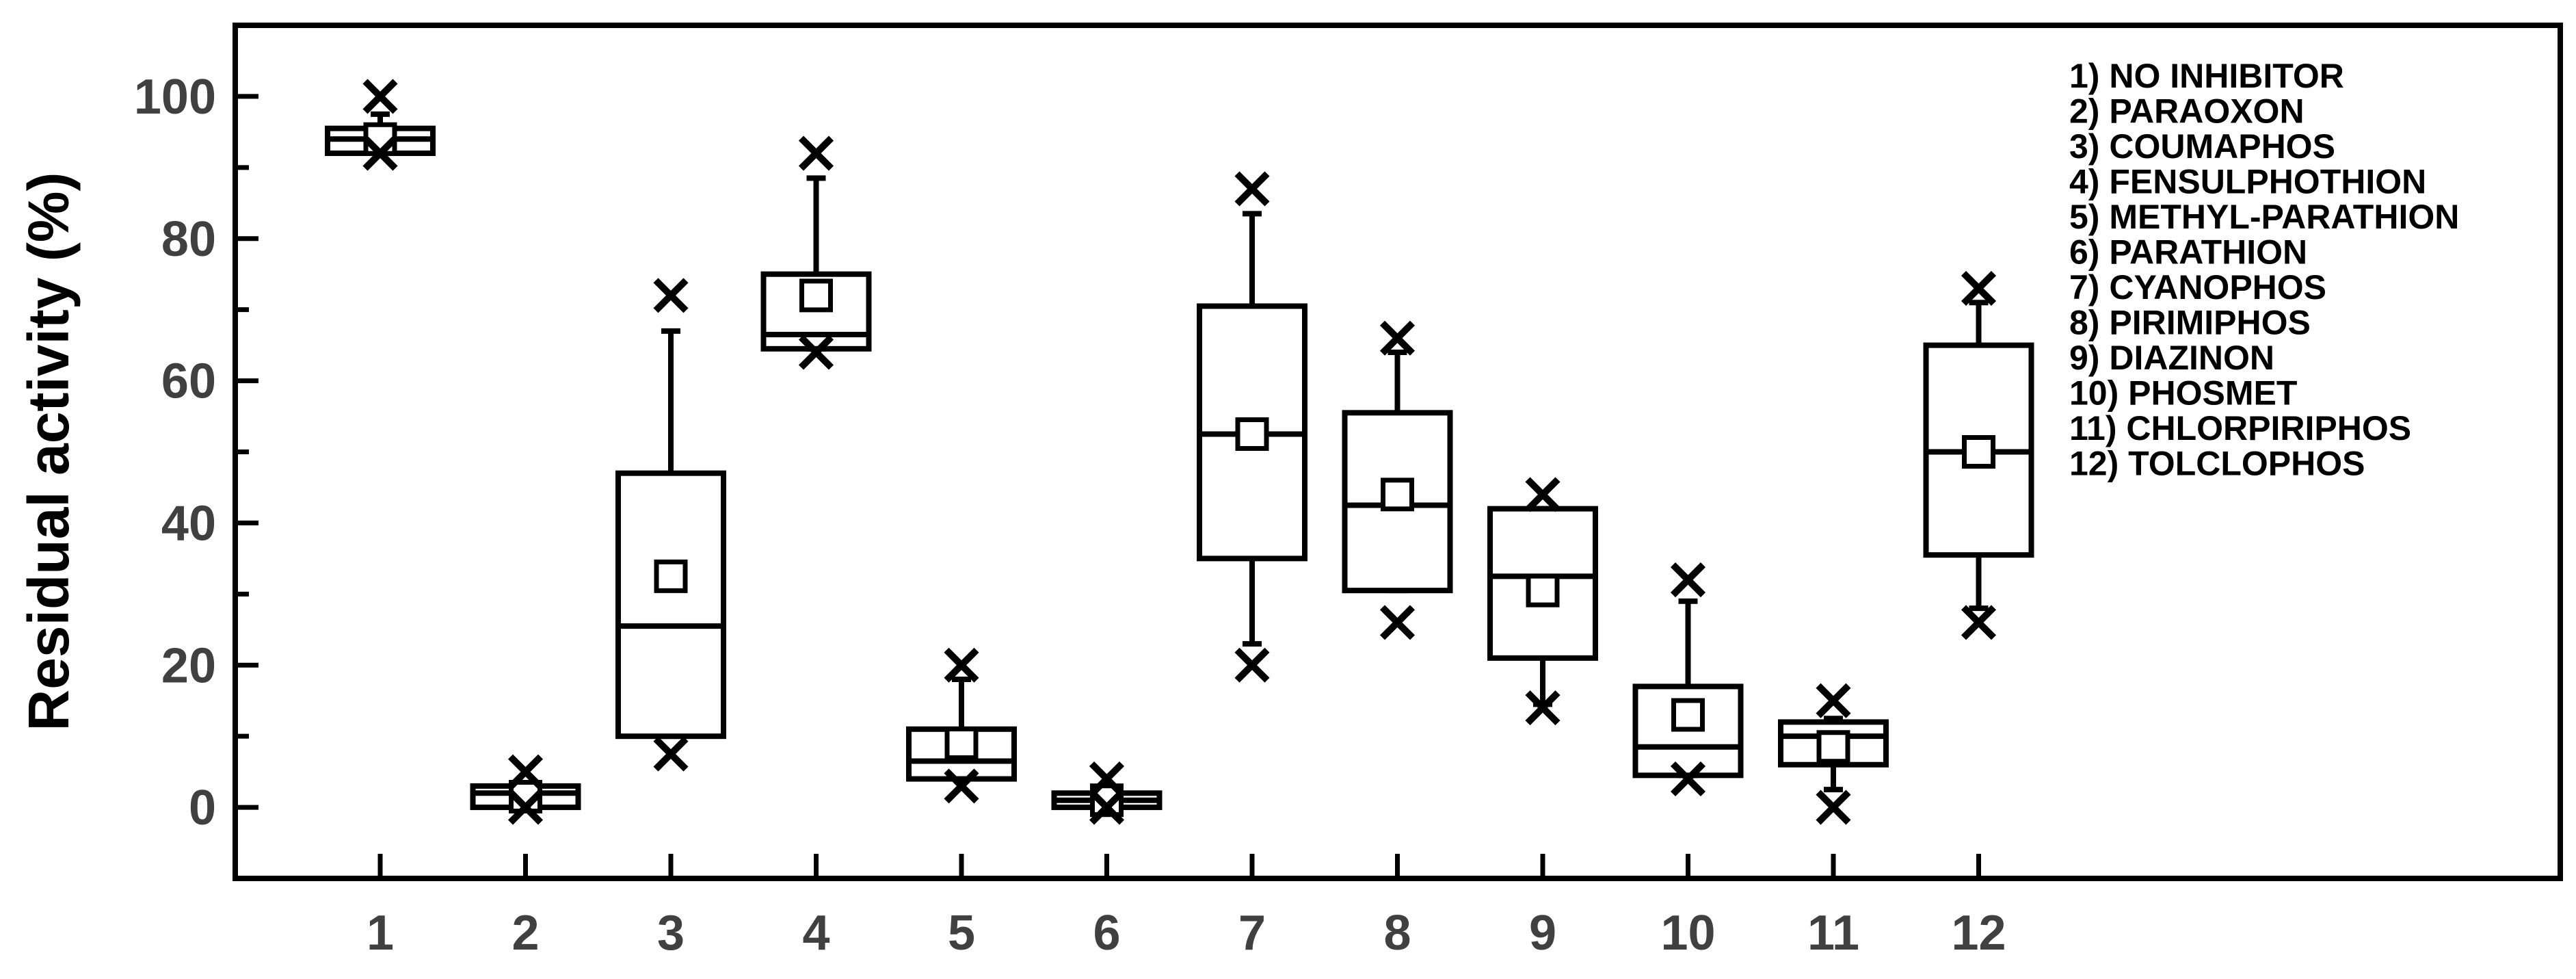 The image size is (2576, 979). What do you see at coordinates (2202, 146) in the screenshot?
I see `legend-entry: 3) COUMAPHOS` at bounding box center [2202, 146].